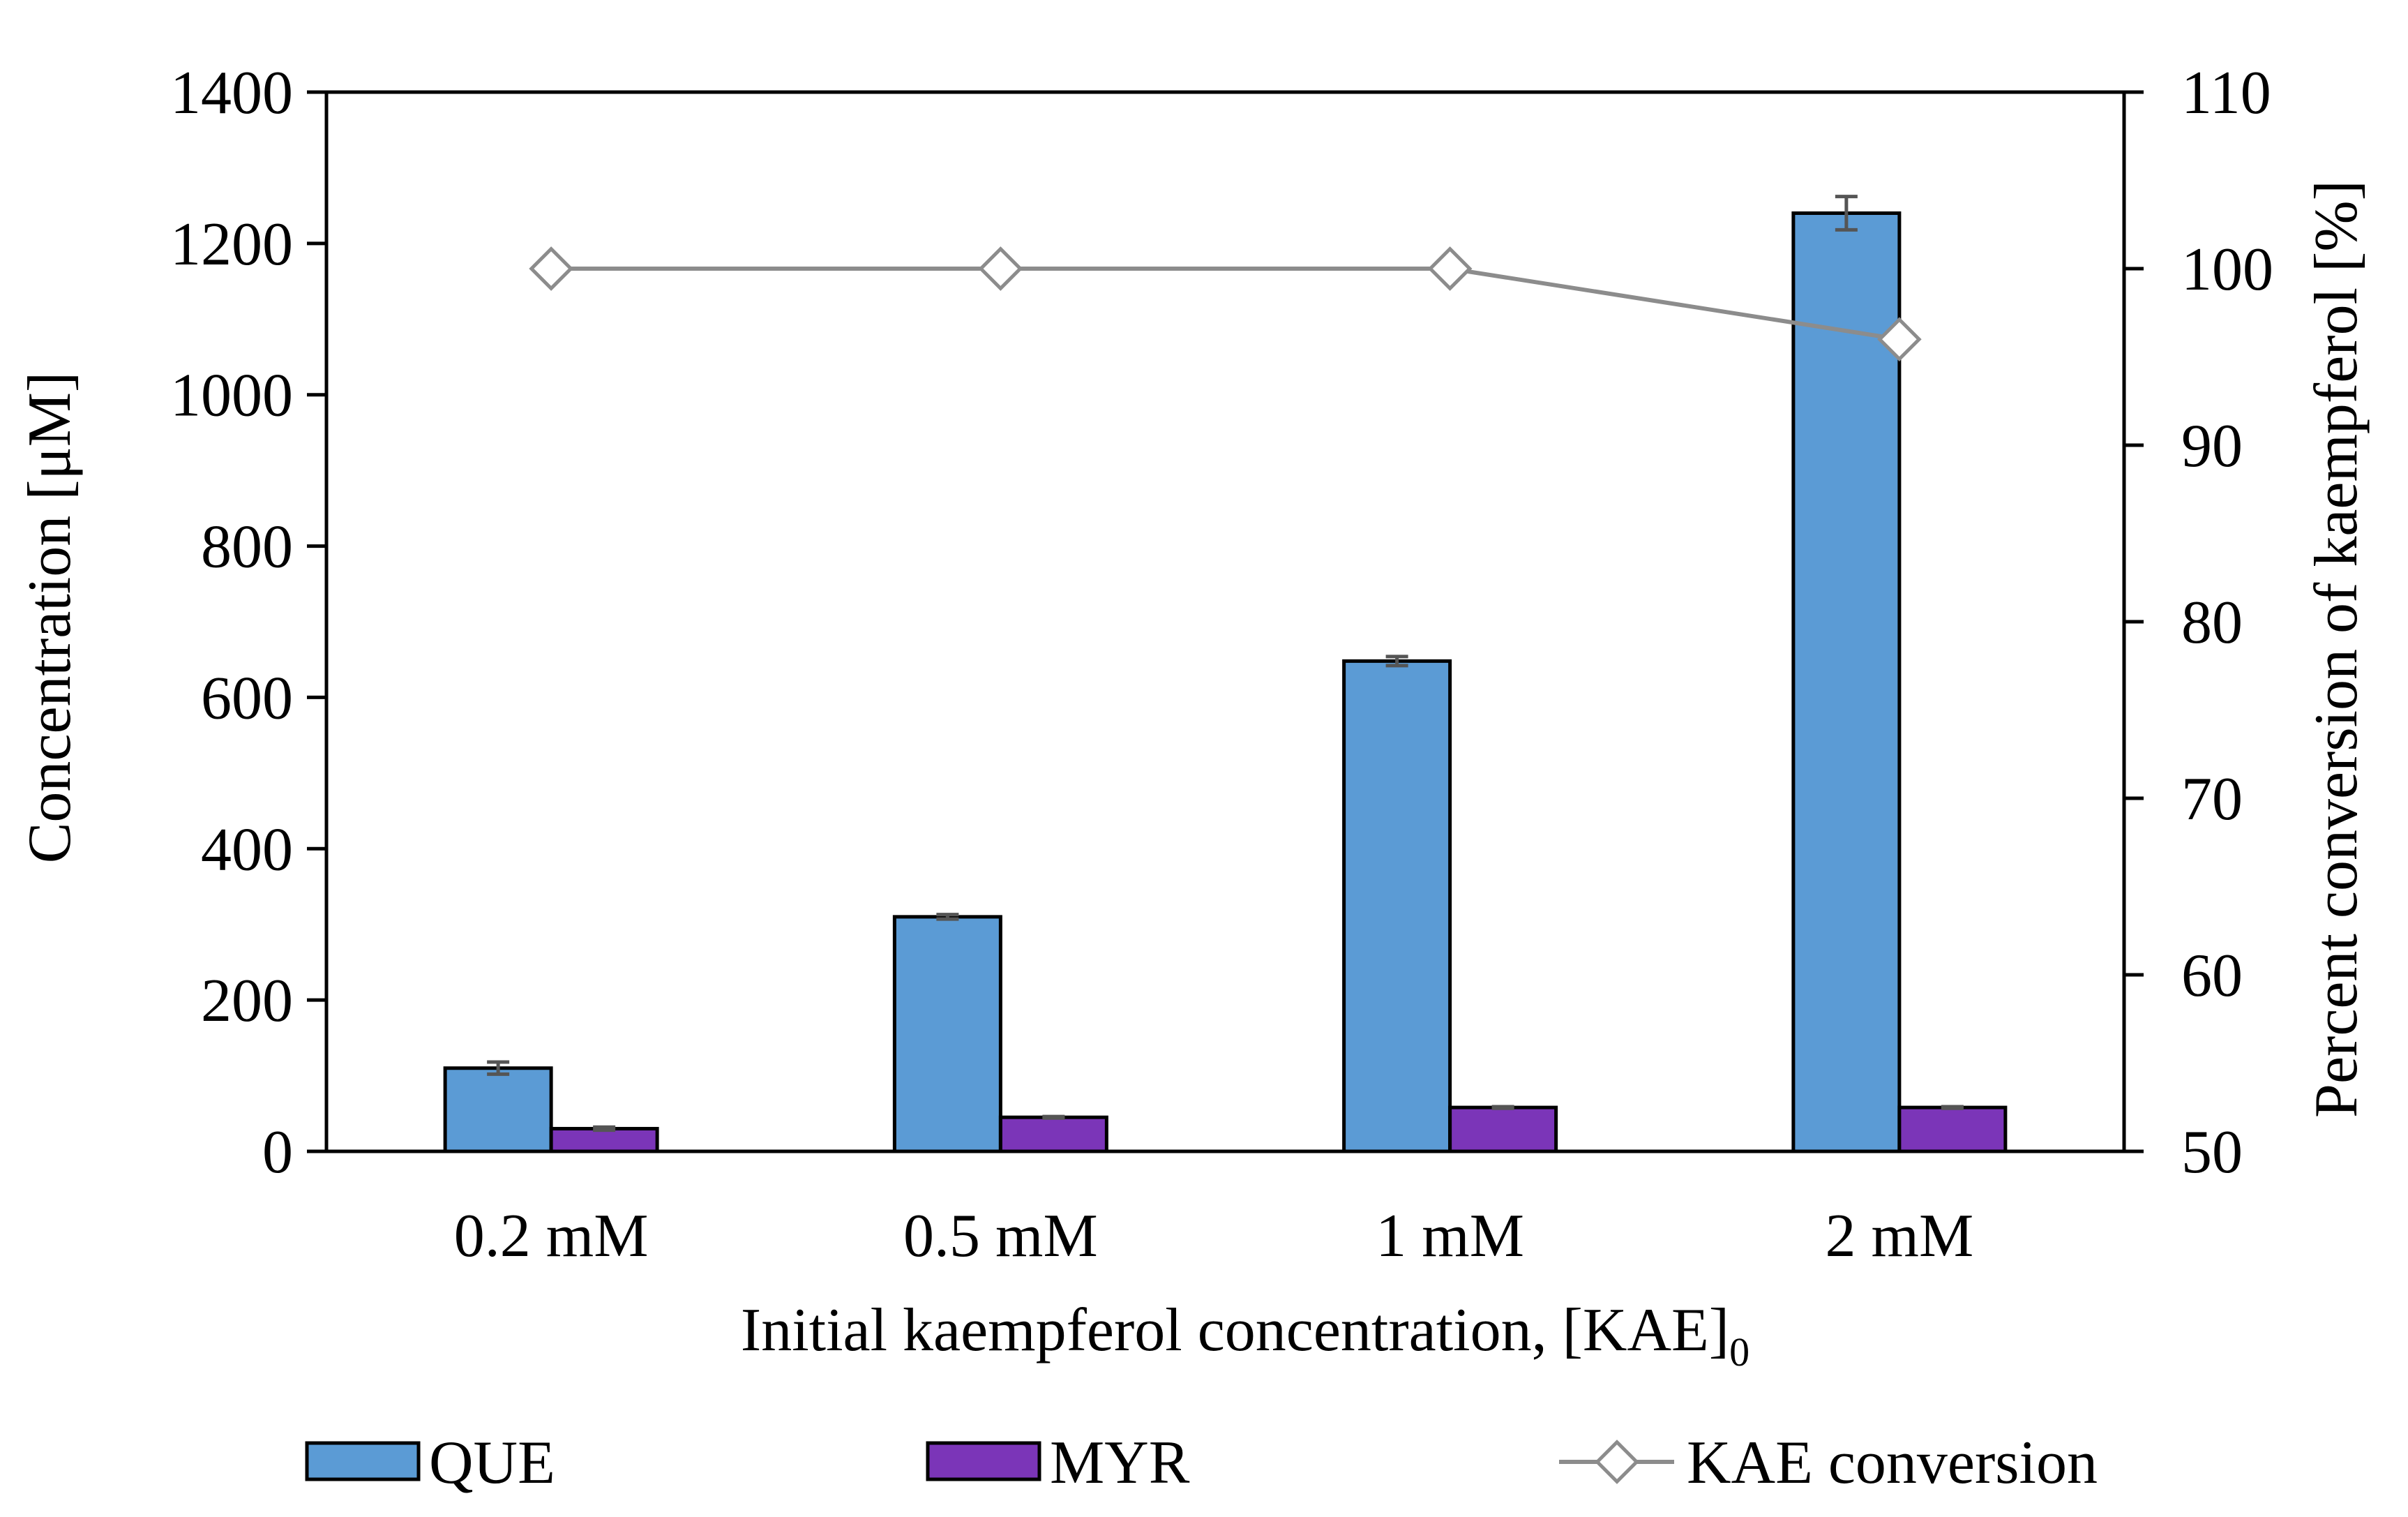  What do you see at coordinates (232, 396) in the screenshot?
I see `y-tick-label: 1000` at bounding box center [232, 396].